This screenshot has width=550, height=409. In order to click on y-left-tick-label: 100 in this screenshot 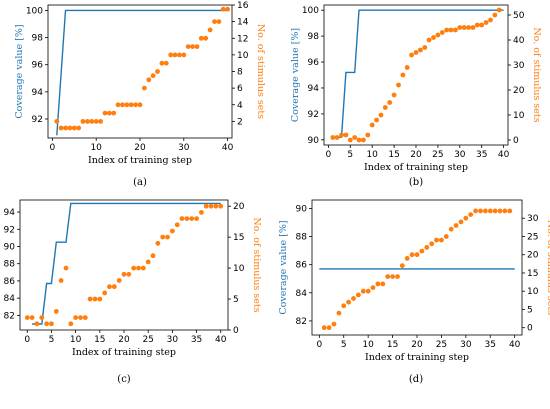, I will do `click(310, 11)`.